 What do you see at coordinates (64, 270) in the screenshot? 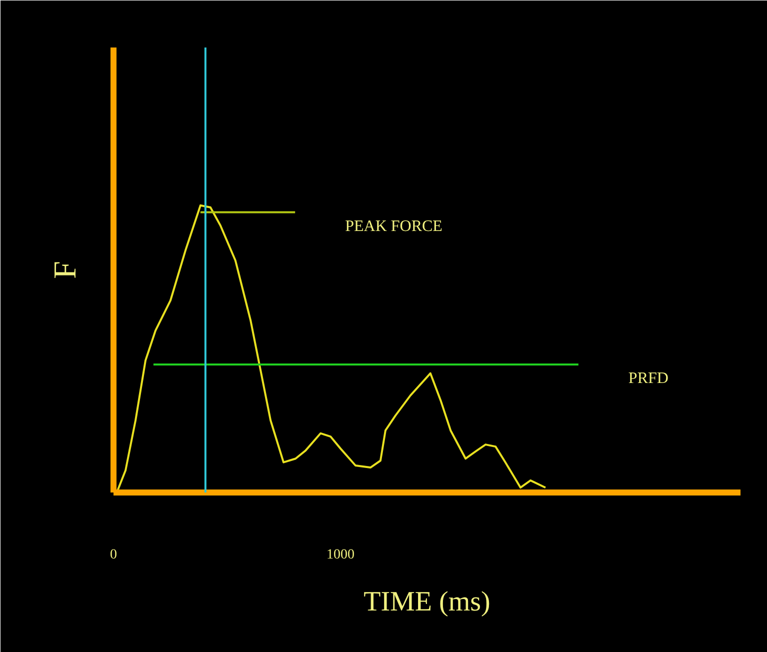
I see `y-axis-title: F` at bounding box center [64, 270].